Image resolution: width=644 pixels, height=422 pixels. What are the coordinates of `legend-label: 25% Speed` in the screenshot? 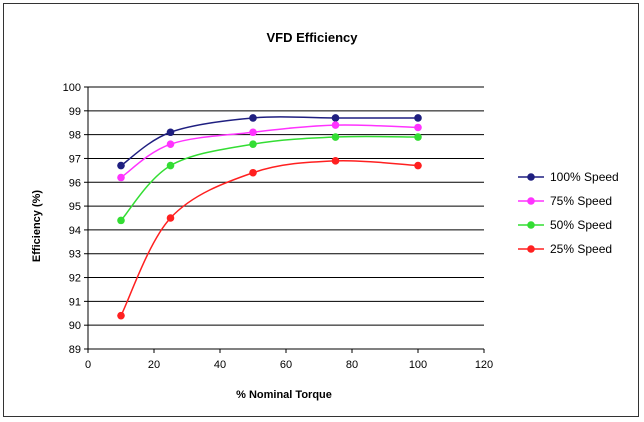 It's located at (581, 249).